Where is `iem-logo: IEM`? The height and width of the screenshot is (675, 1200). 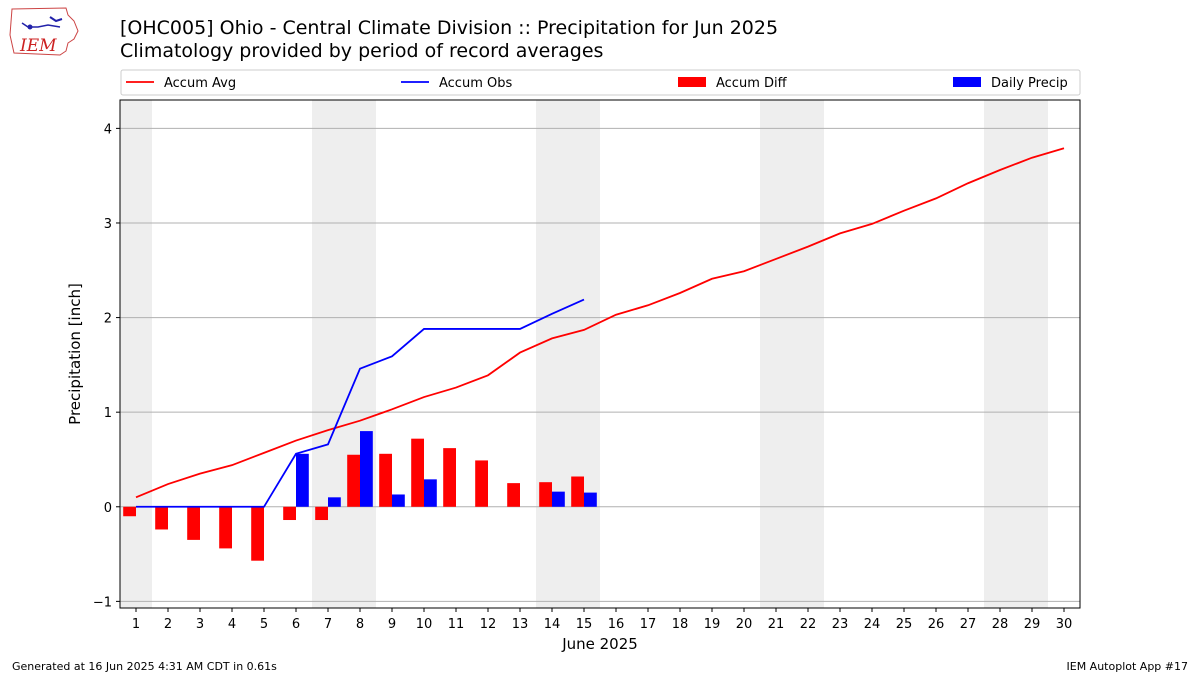 iem-logo: IEM is located at coordinates (44, 31).